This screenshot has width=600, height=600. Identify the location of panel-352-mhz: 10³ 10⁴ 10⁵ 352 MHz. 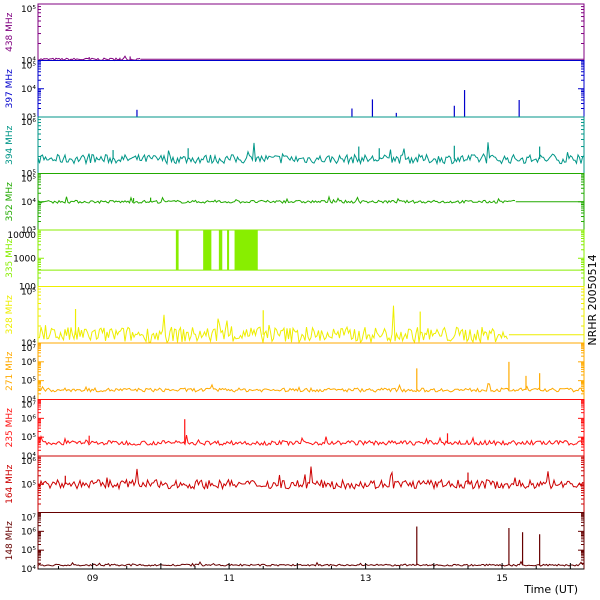
(295, 204).